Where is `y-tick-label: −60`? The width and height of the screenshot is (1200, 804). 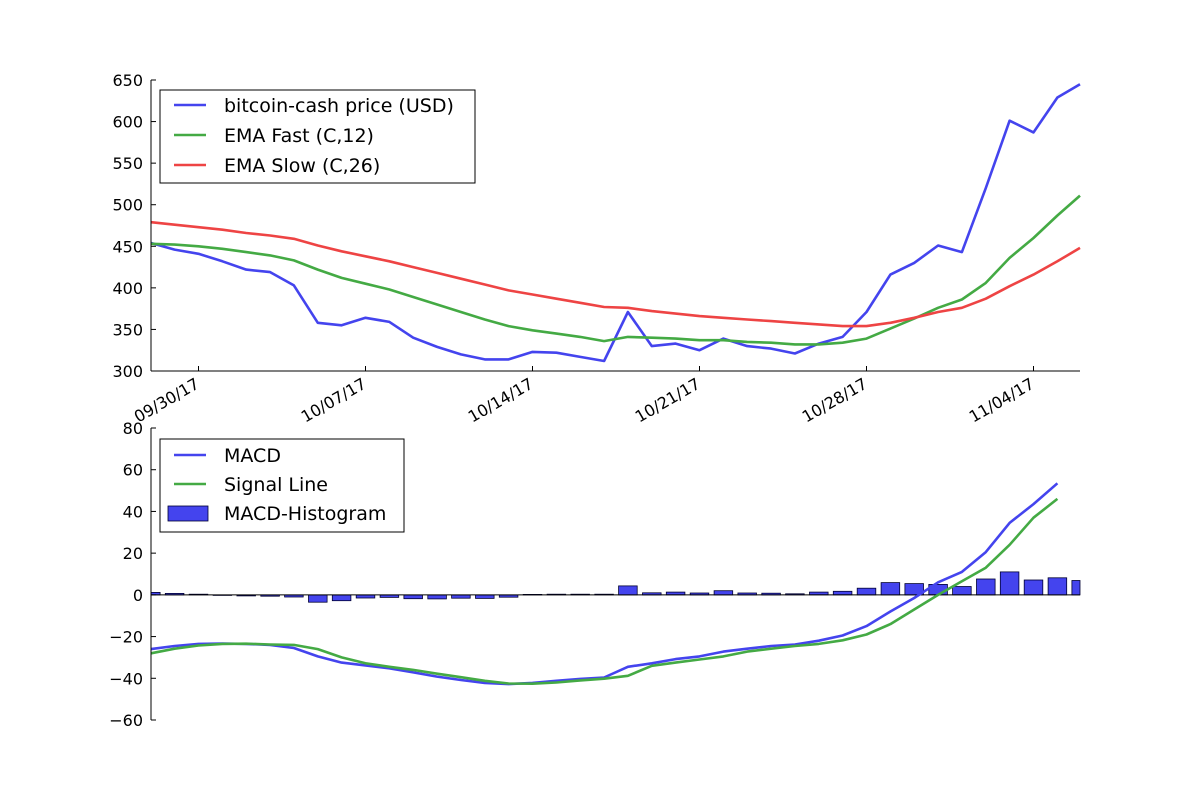
y-tick-label: −60 is located at coordinates (126, 720).